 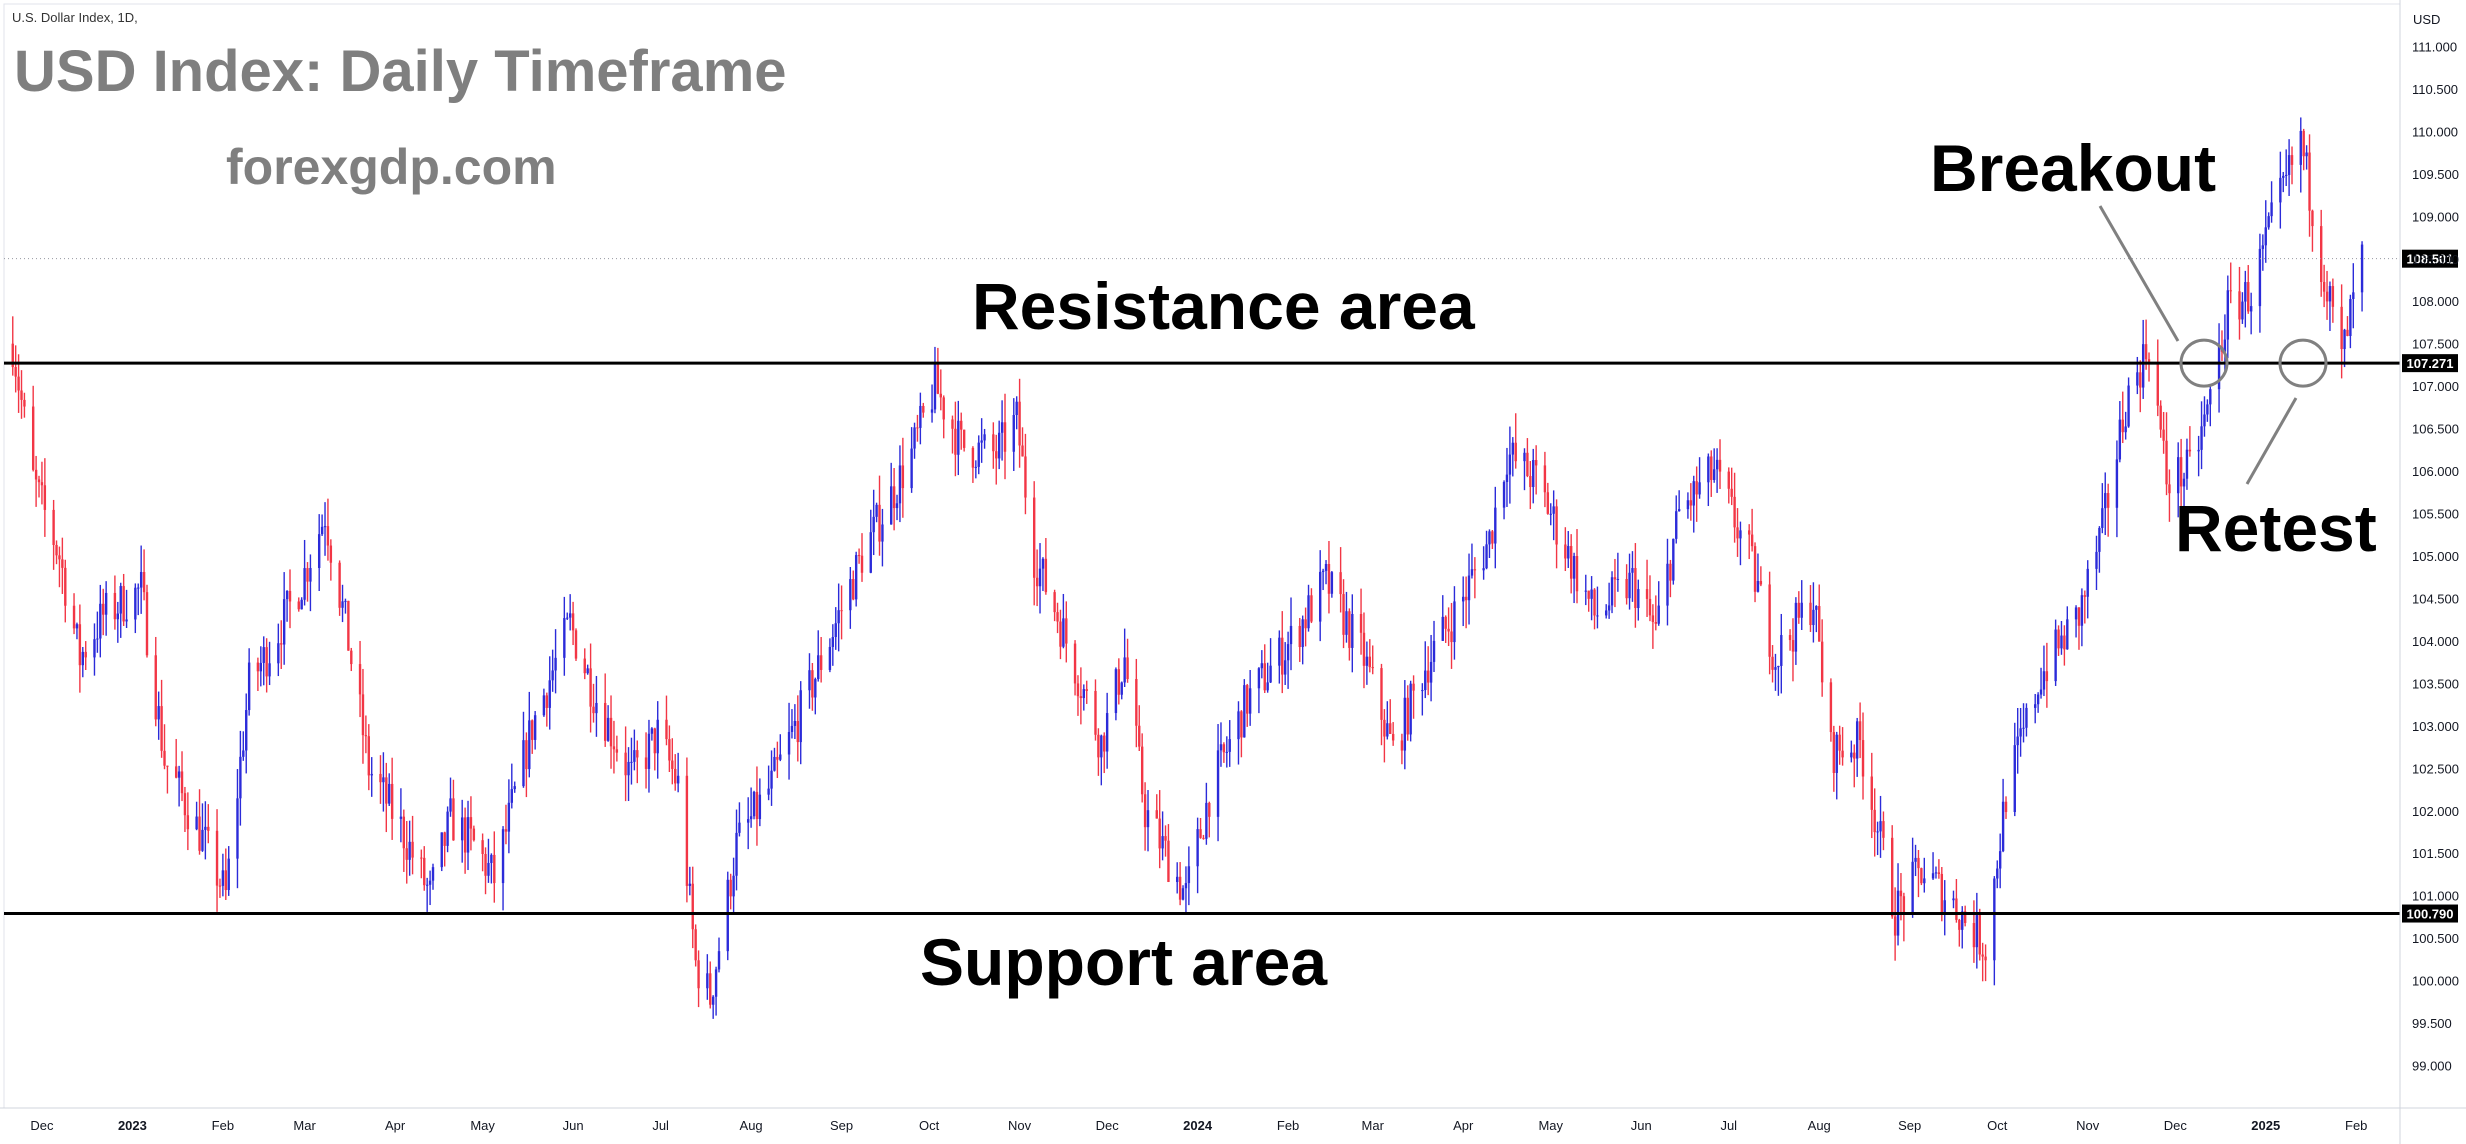 What do you see at coordinates (2088, 1125) in the screenshot?
I see `x-tick-label: Nov` at bounding box center [2088, 1125].